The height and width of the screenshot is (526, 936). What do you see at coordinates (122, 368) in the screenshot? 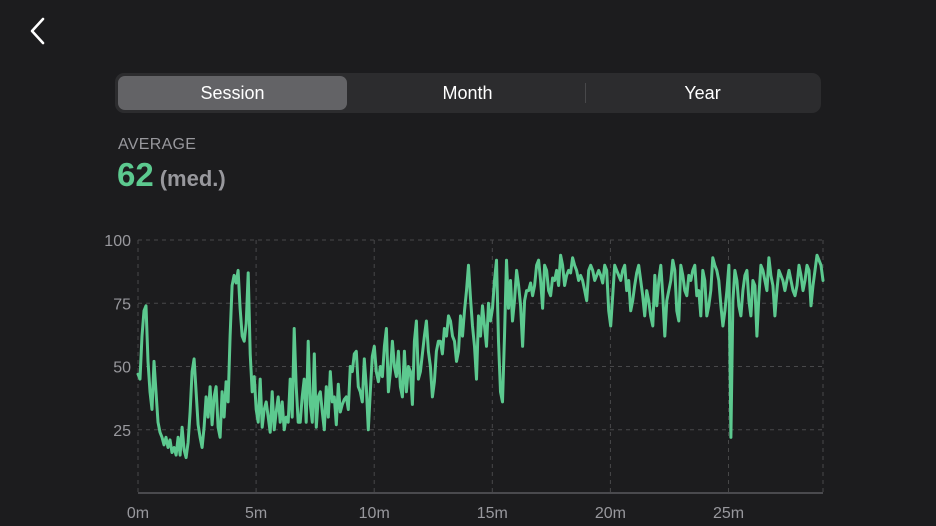
I see `y-tick-label: 50` at bounding box center [122, 368].